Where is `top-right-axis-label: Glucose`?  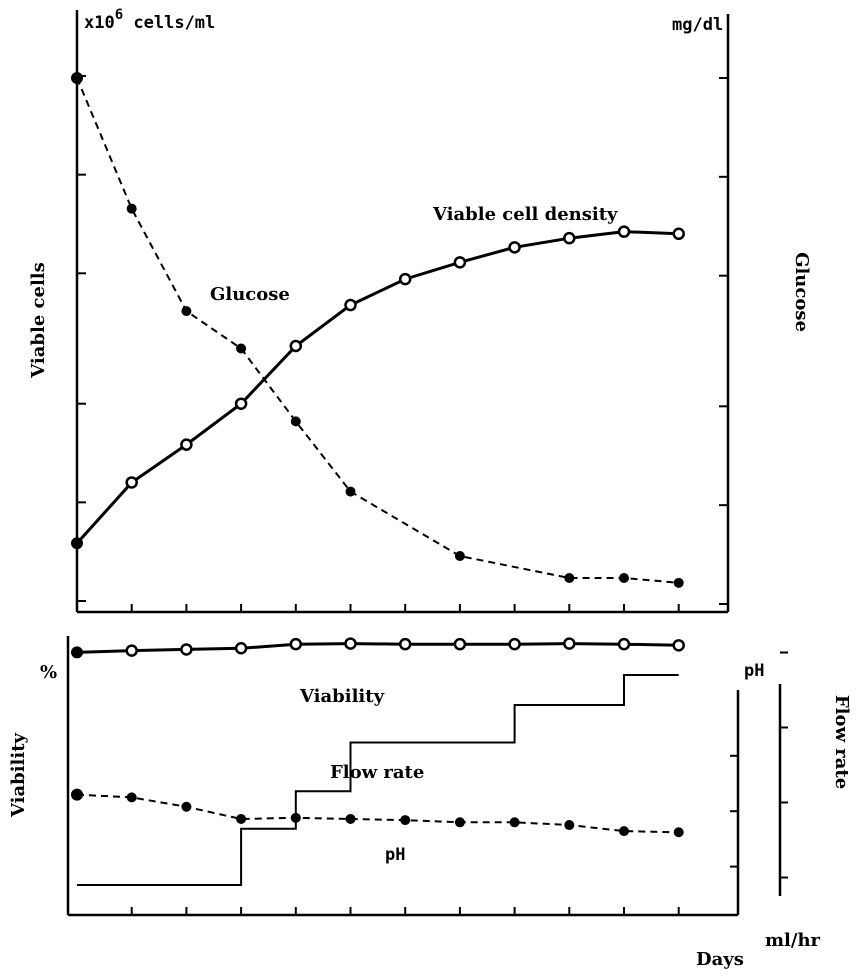 top-right-axis-label: Glucose is located at coordinates (801, 292).